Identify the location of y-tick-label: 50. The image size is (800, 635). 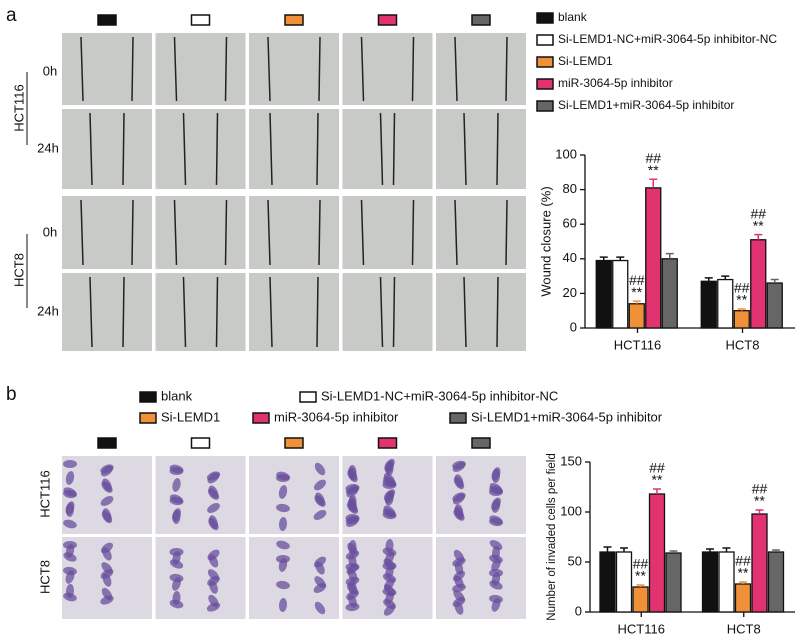
(575, 560).